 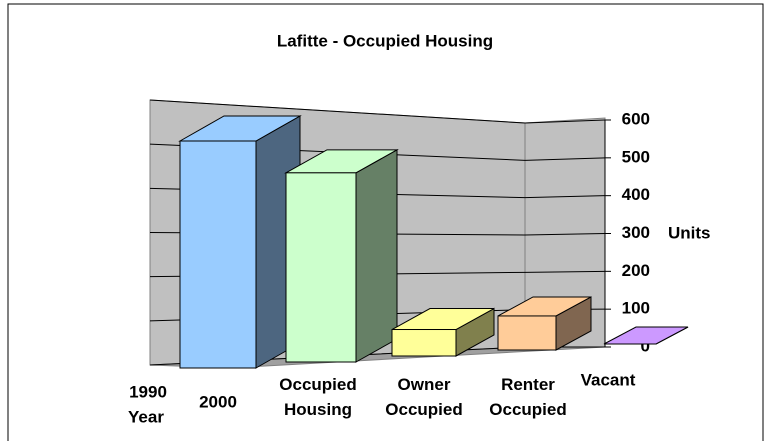 What do you see at coordinates (148, 391) in the screenshot?
I see `depth-label: 1990` at bounding box center [148, 391].